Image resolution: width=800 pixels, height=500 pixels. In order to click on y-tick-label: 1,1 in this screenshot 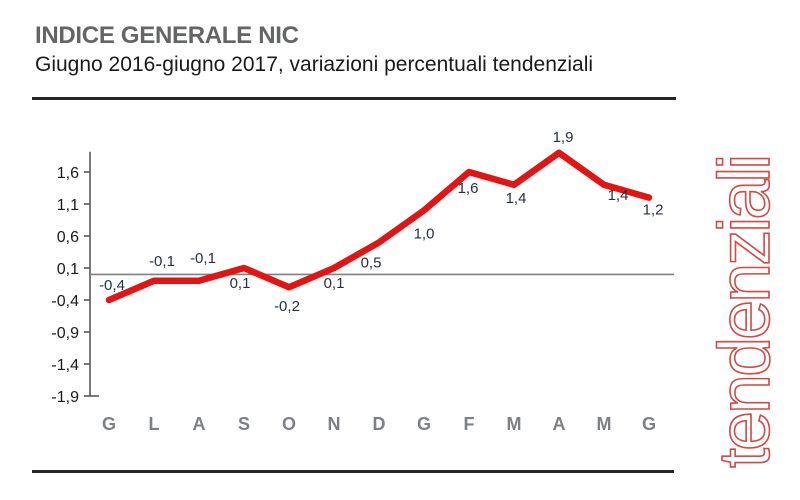, I will do `click(68, 205)`.